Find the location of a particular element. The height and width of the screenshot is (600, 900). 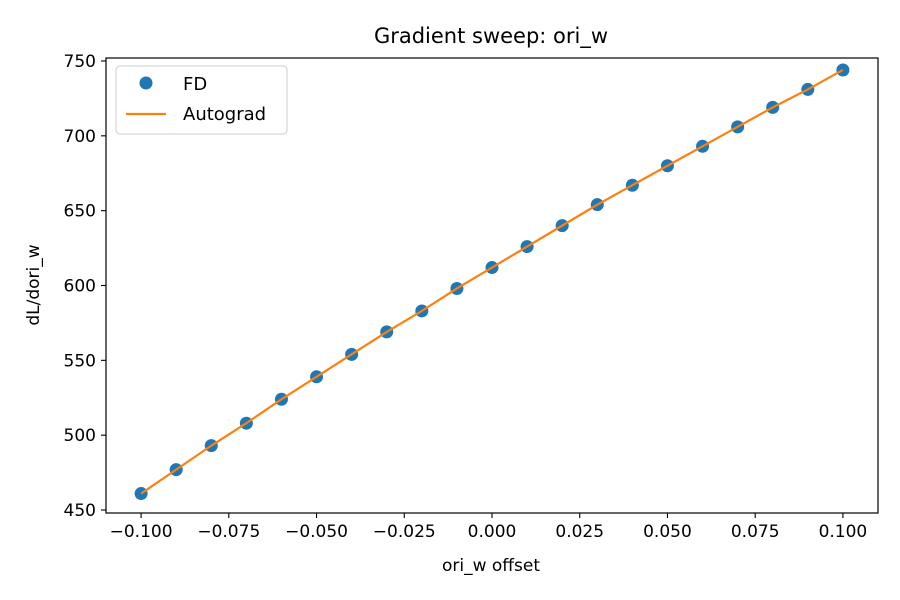

x-axis-label: ori_w offset is located at coordinates (491, 566).